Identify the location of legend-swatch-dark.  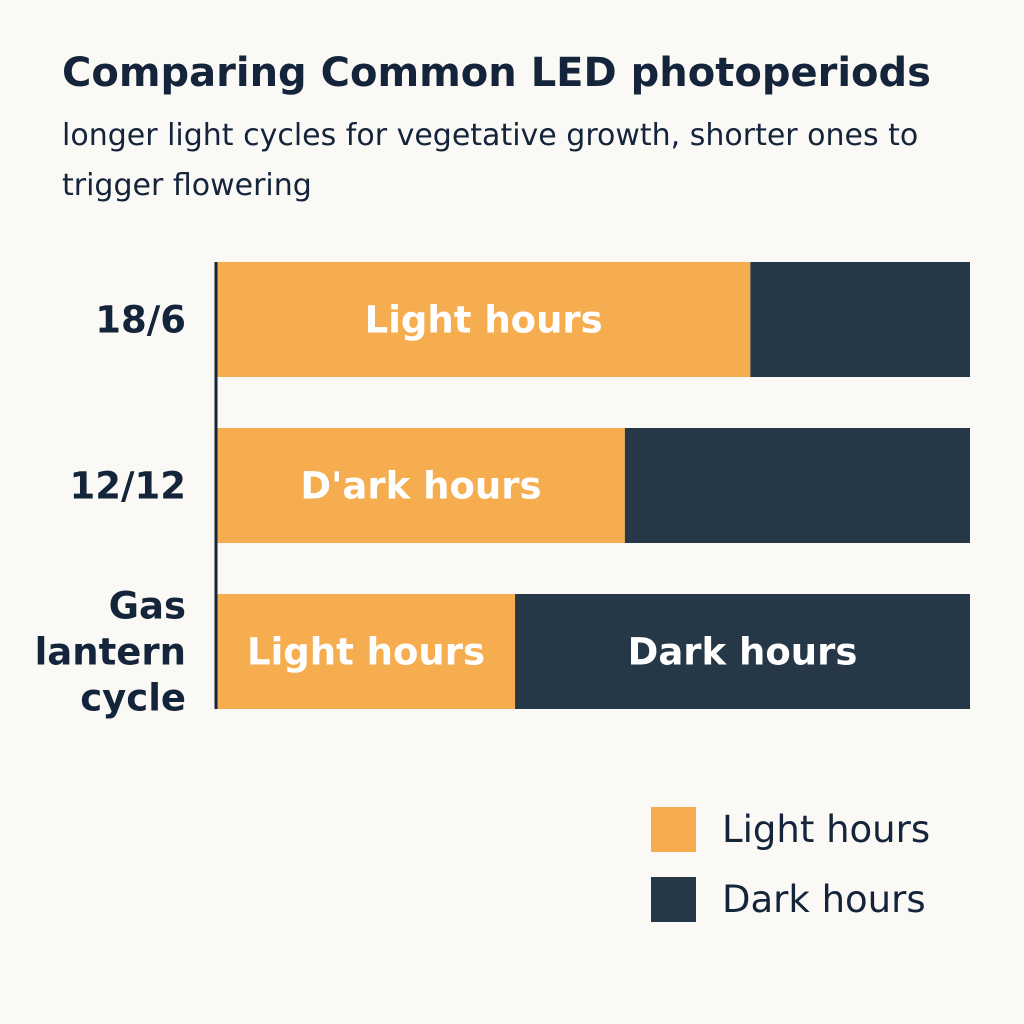
(673, 899).